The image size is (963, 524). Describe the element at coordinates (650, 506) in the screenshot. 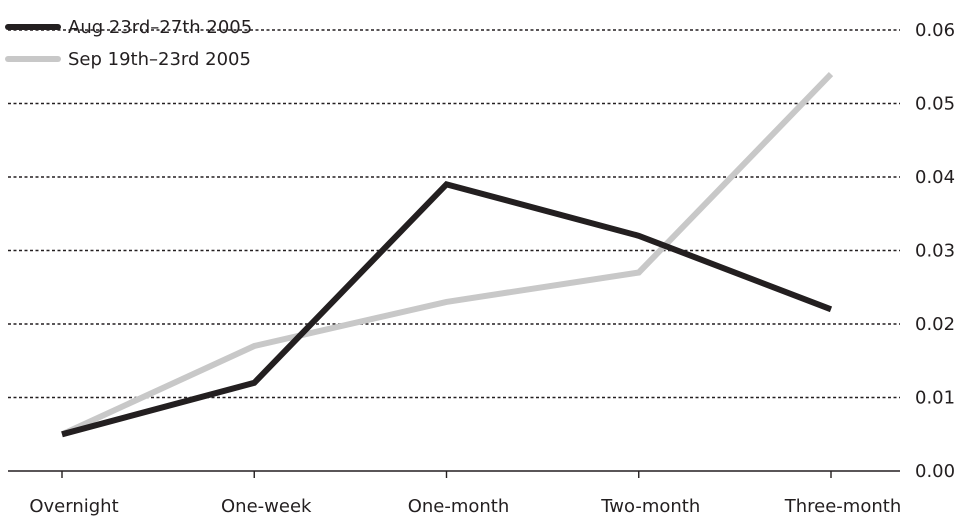

I see `x-tick-label: Two-month` at that location.